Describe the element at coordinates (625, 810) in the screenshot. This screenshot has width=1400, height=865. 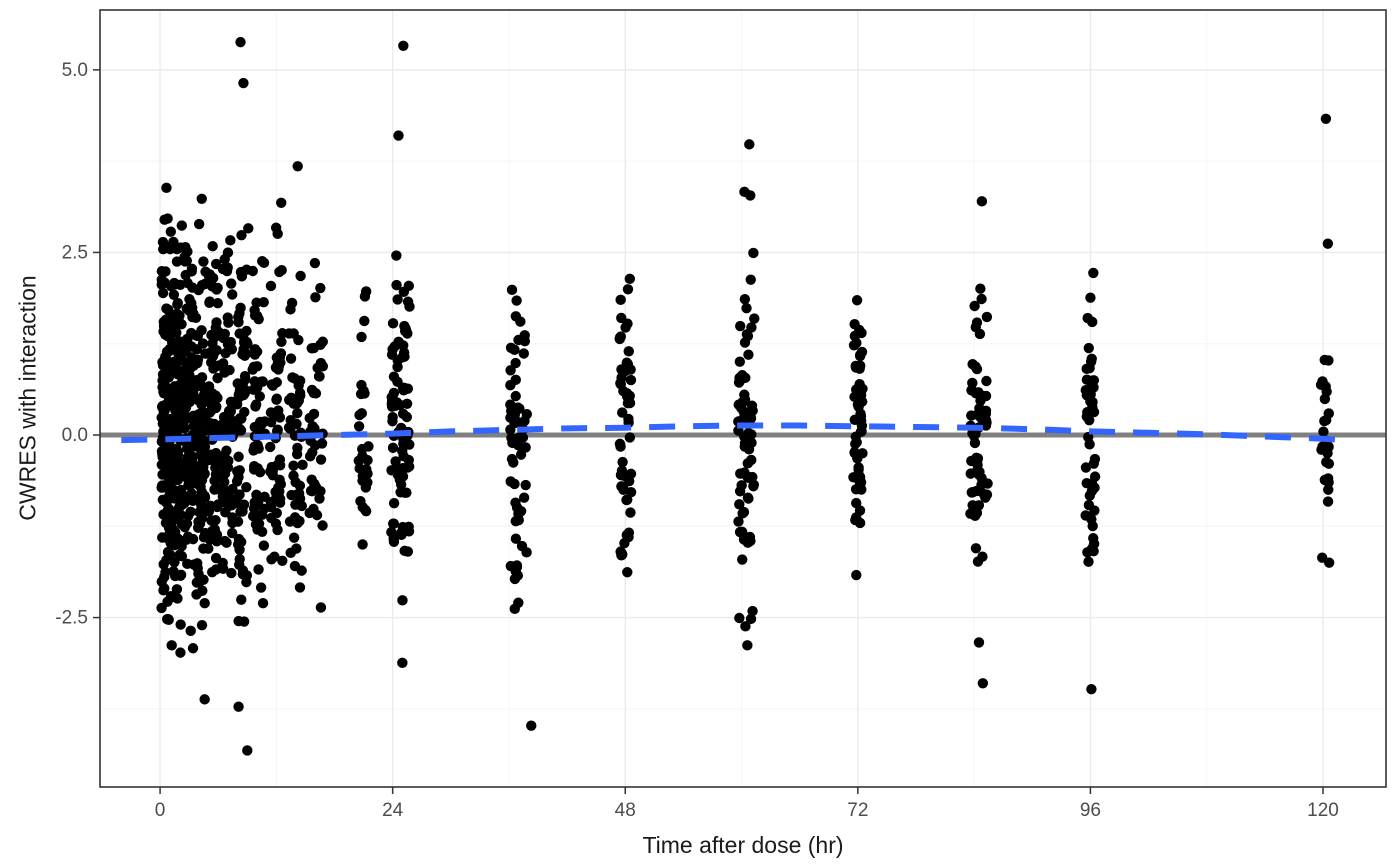
I see `x-tick-label: 48` at that location.